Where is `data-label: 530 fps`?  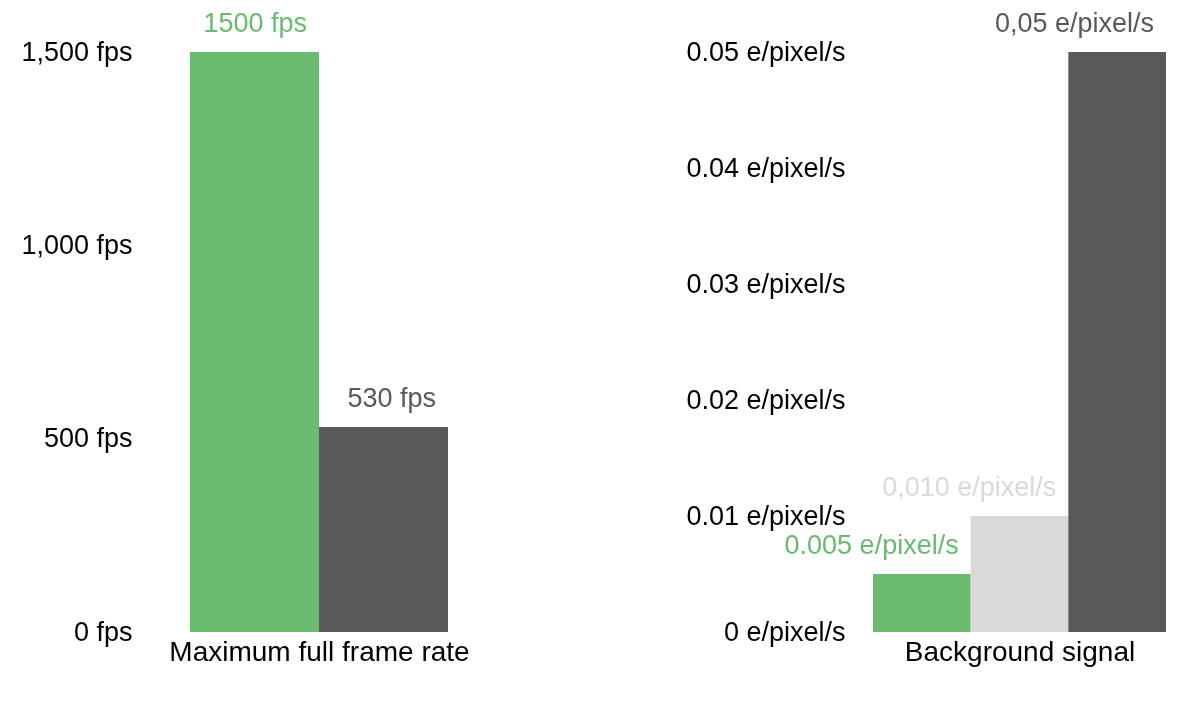
data-label: 530 fps is located at coordinates (391, 398).